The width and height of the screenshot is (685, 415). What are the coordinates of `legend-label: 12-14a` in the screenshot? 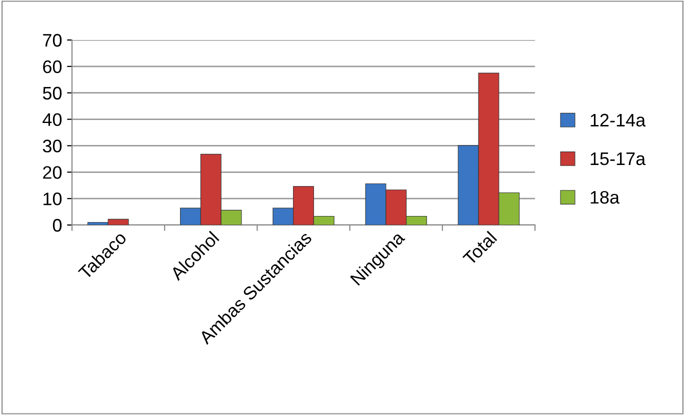 It's located at (618, 120).